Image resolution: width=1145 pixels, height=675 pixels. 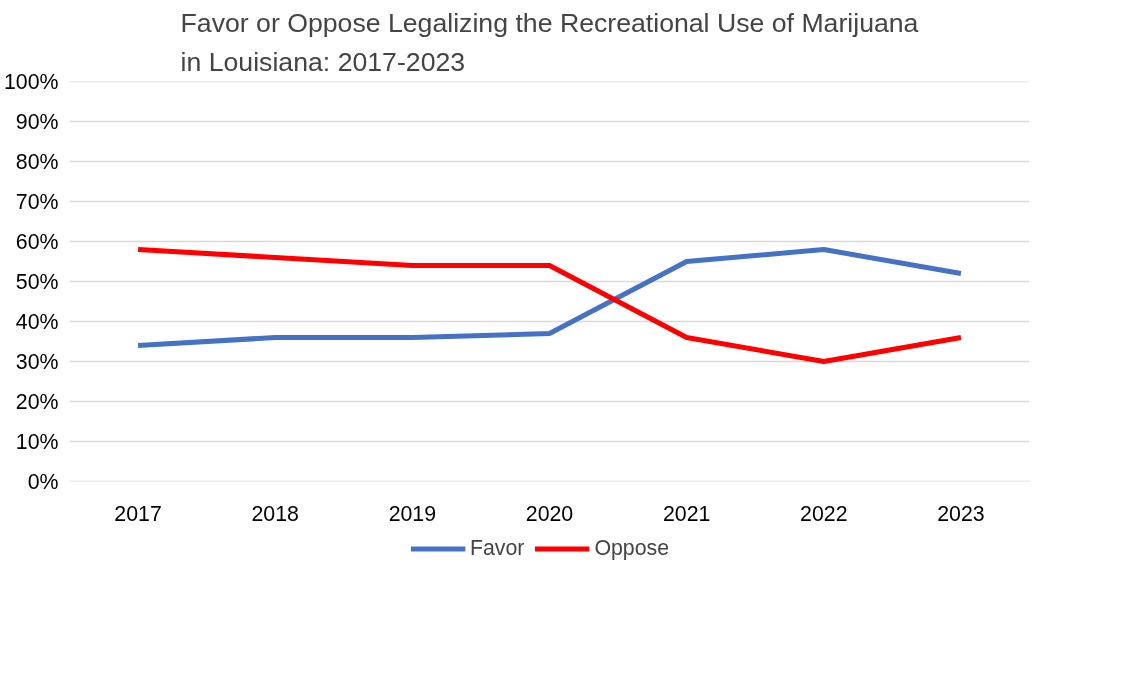 What do you see at coordinates (549, 42) in the screenshot?
I see `chart-title: Favor or Oppose Legalizing the Recreational Use of Marijuana in Louisiana: 2017-2023` at bounding box center [549, 42].